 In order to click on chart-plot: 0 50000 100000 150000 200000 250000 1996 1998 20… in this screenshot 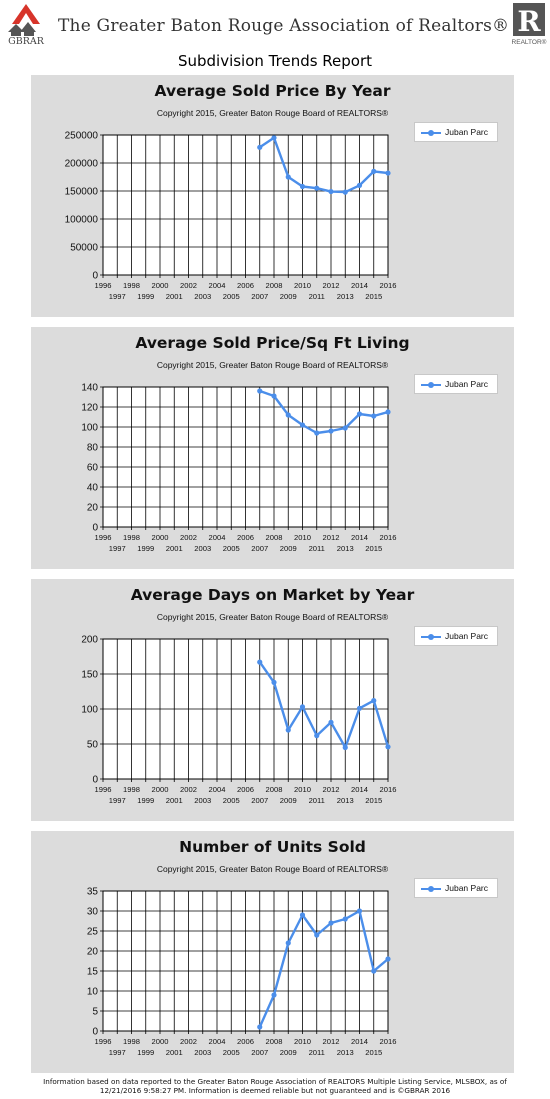, I will do `click(231, 216)`.